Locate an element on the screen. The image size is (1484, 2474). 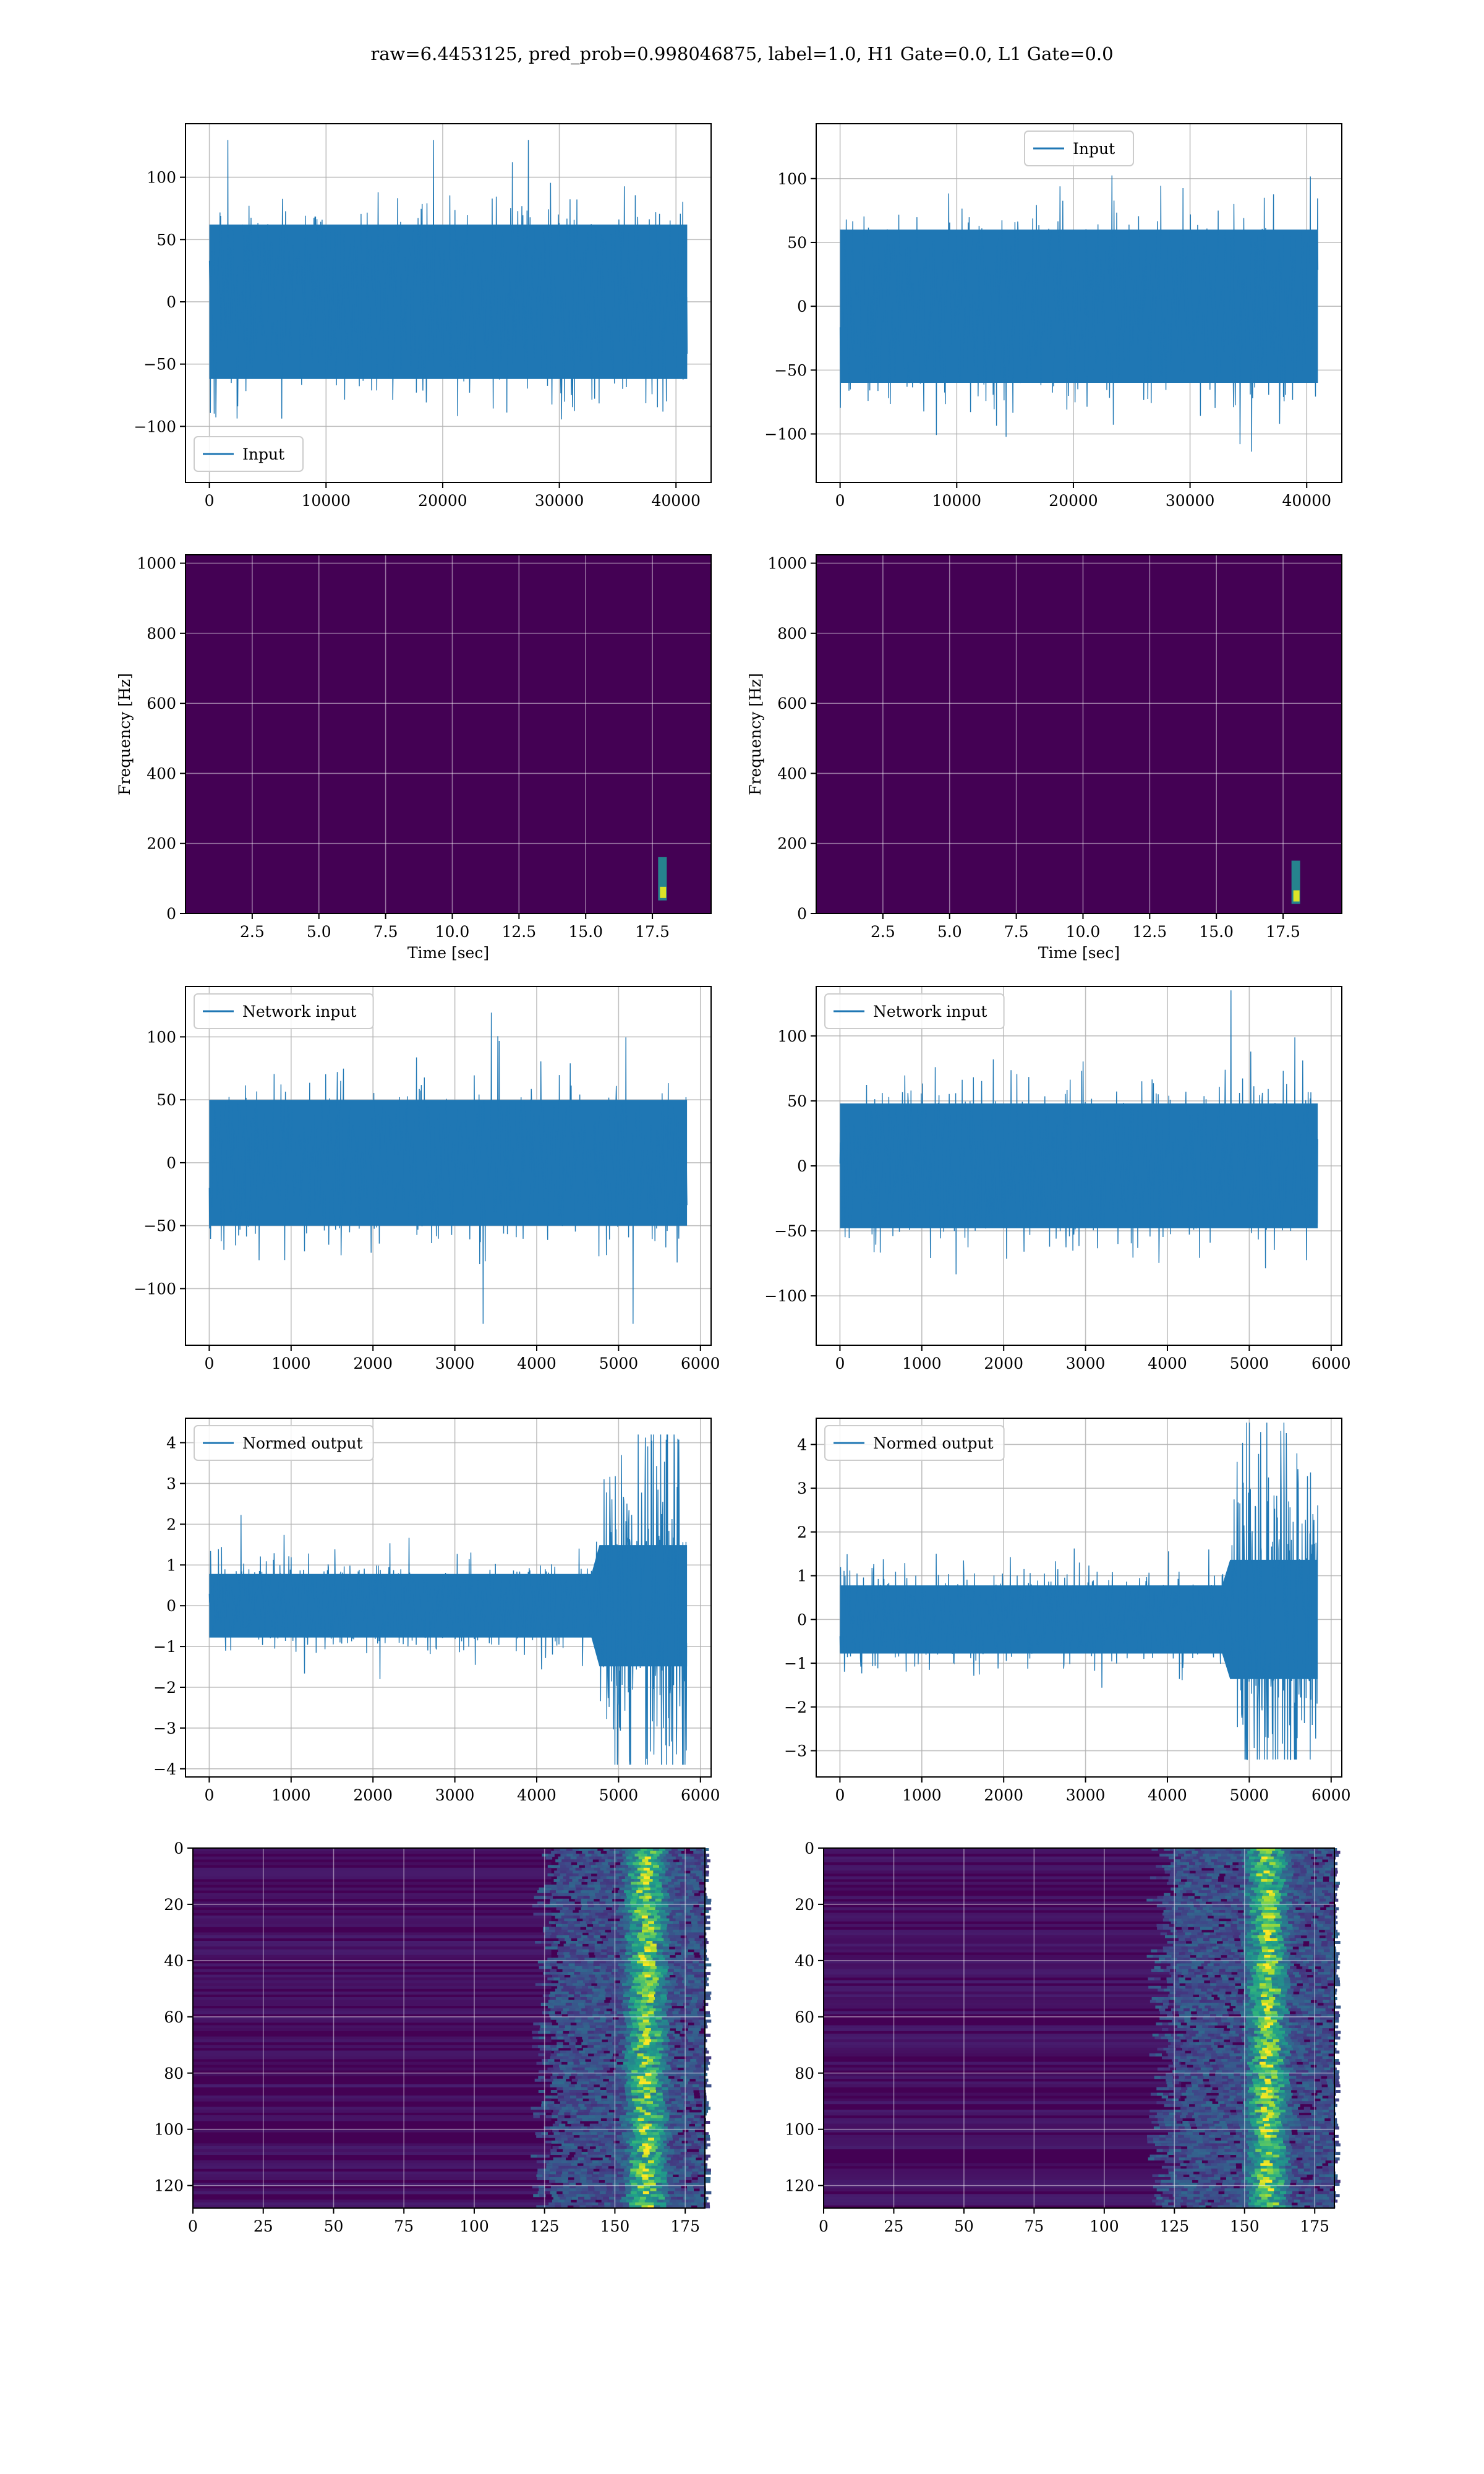
r3-left-frame is located at coordinates (448, 1166).